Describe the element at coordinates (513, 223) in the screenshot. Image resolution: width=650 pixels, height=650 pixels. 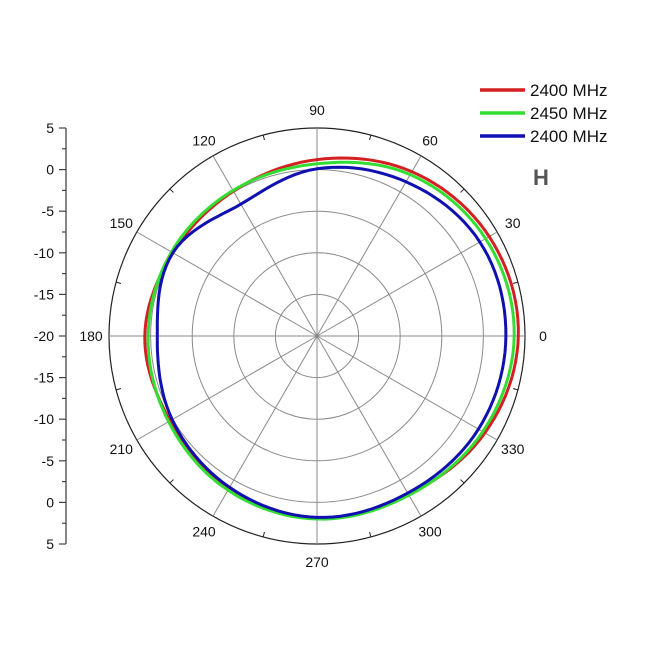
I see `angle-label: 30` at that location.